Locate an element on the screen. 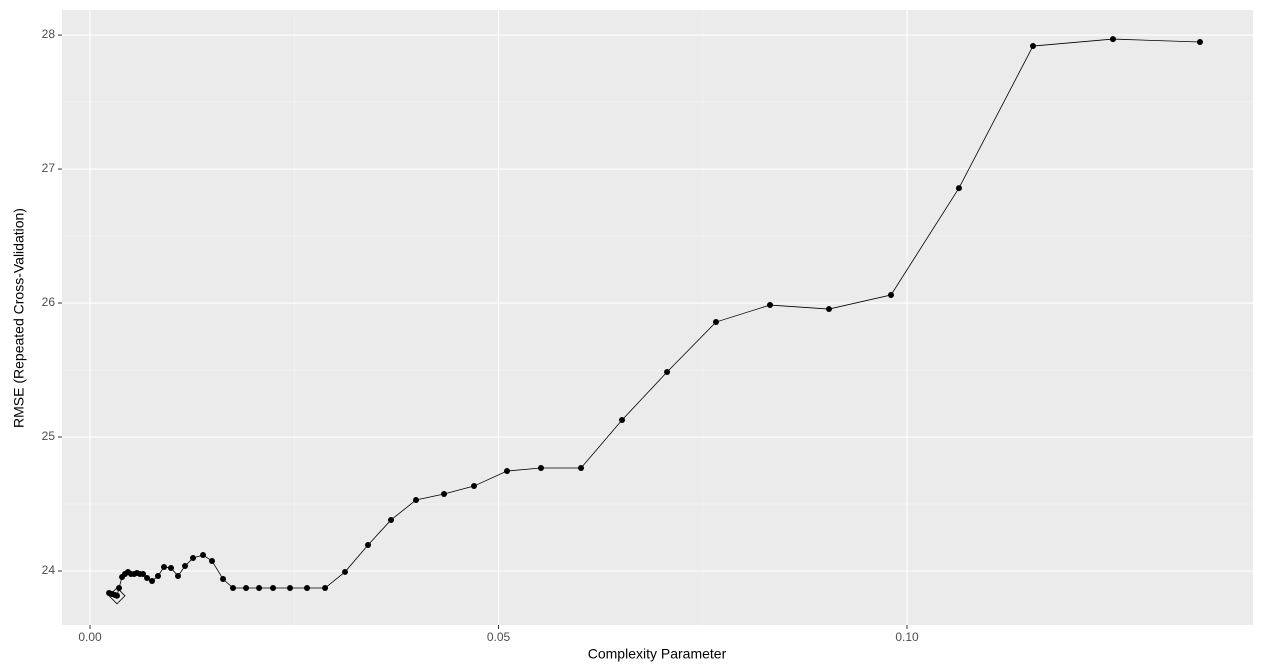  y-axis-title: RMSE (Repeated Cross-Validation) is located at coordinates (19, 318).